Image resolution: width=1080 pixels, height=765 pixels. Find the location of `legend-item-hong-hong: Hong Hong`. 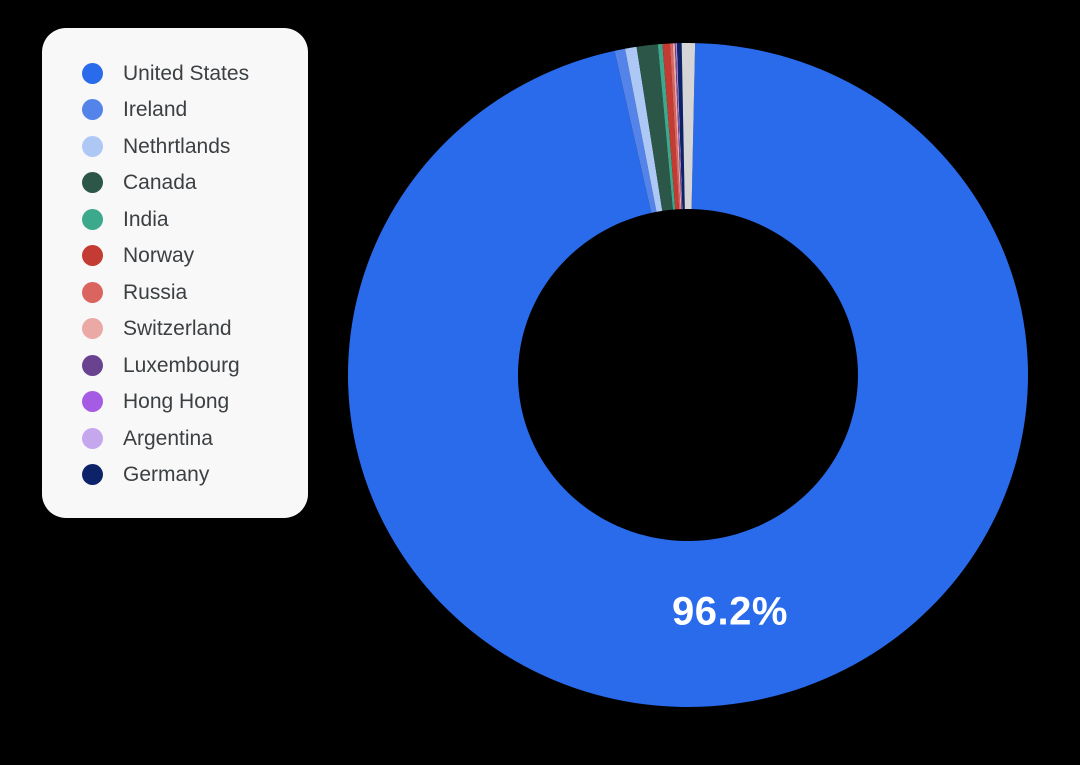

legend-item-hong-hong: Hong Hong is located at coordinates (195, 402).